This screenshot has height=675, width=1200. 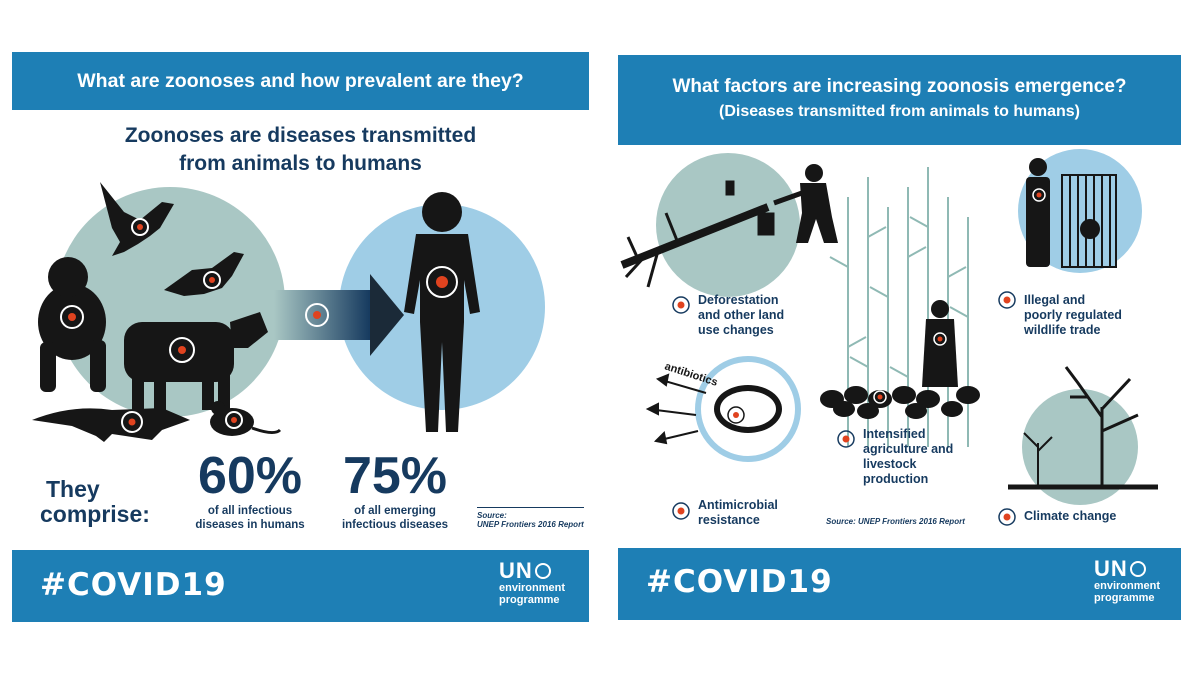 I want to click on cow-silhouette, so click(x=196, y=362).